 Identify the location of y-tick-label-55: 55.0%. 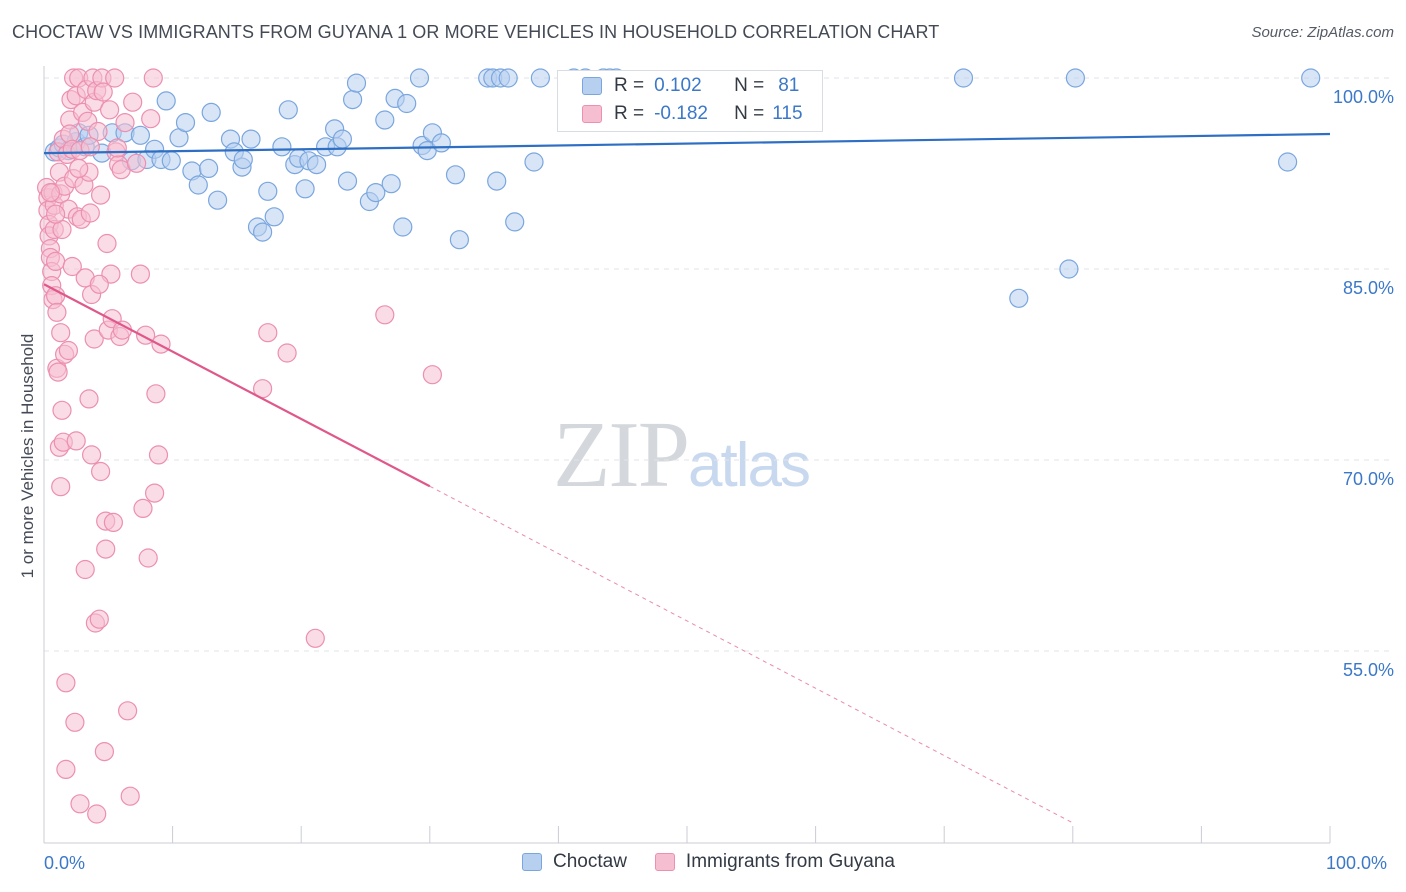
(1368, 670).